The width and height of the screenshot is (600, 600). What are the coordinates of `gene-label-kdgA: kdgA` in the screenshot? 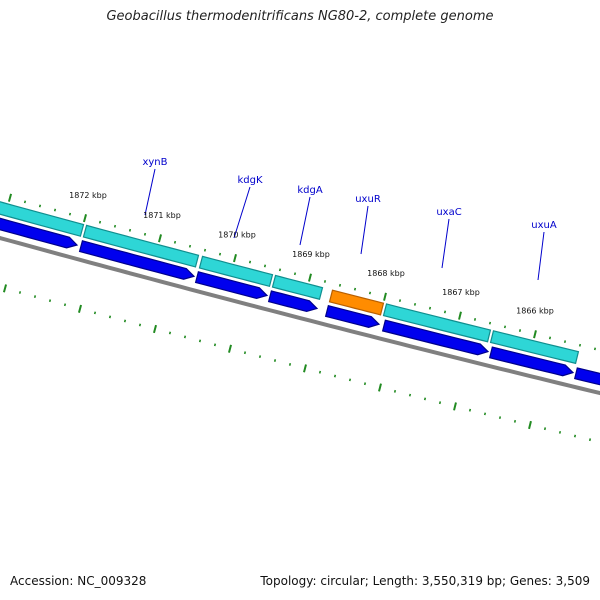 It's located at (309, 190).